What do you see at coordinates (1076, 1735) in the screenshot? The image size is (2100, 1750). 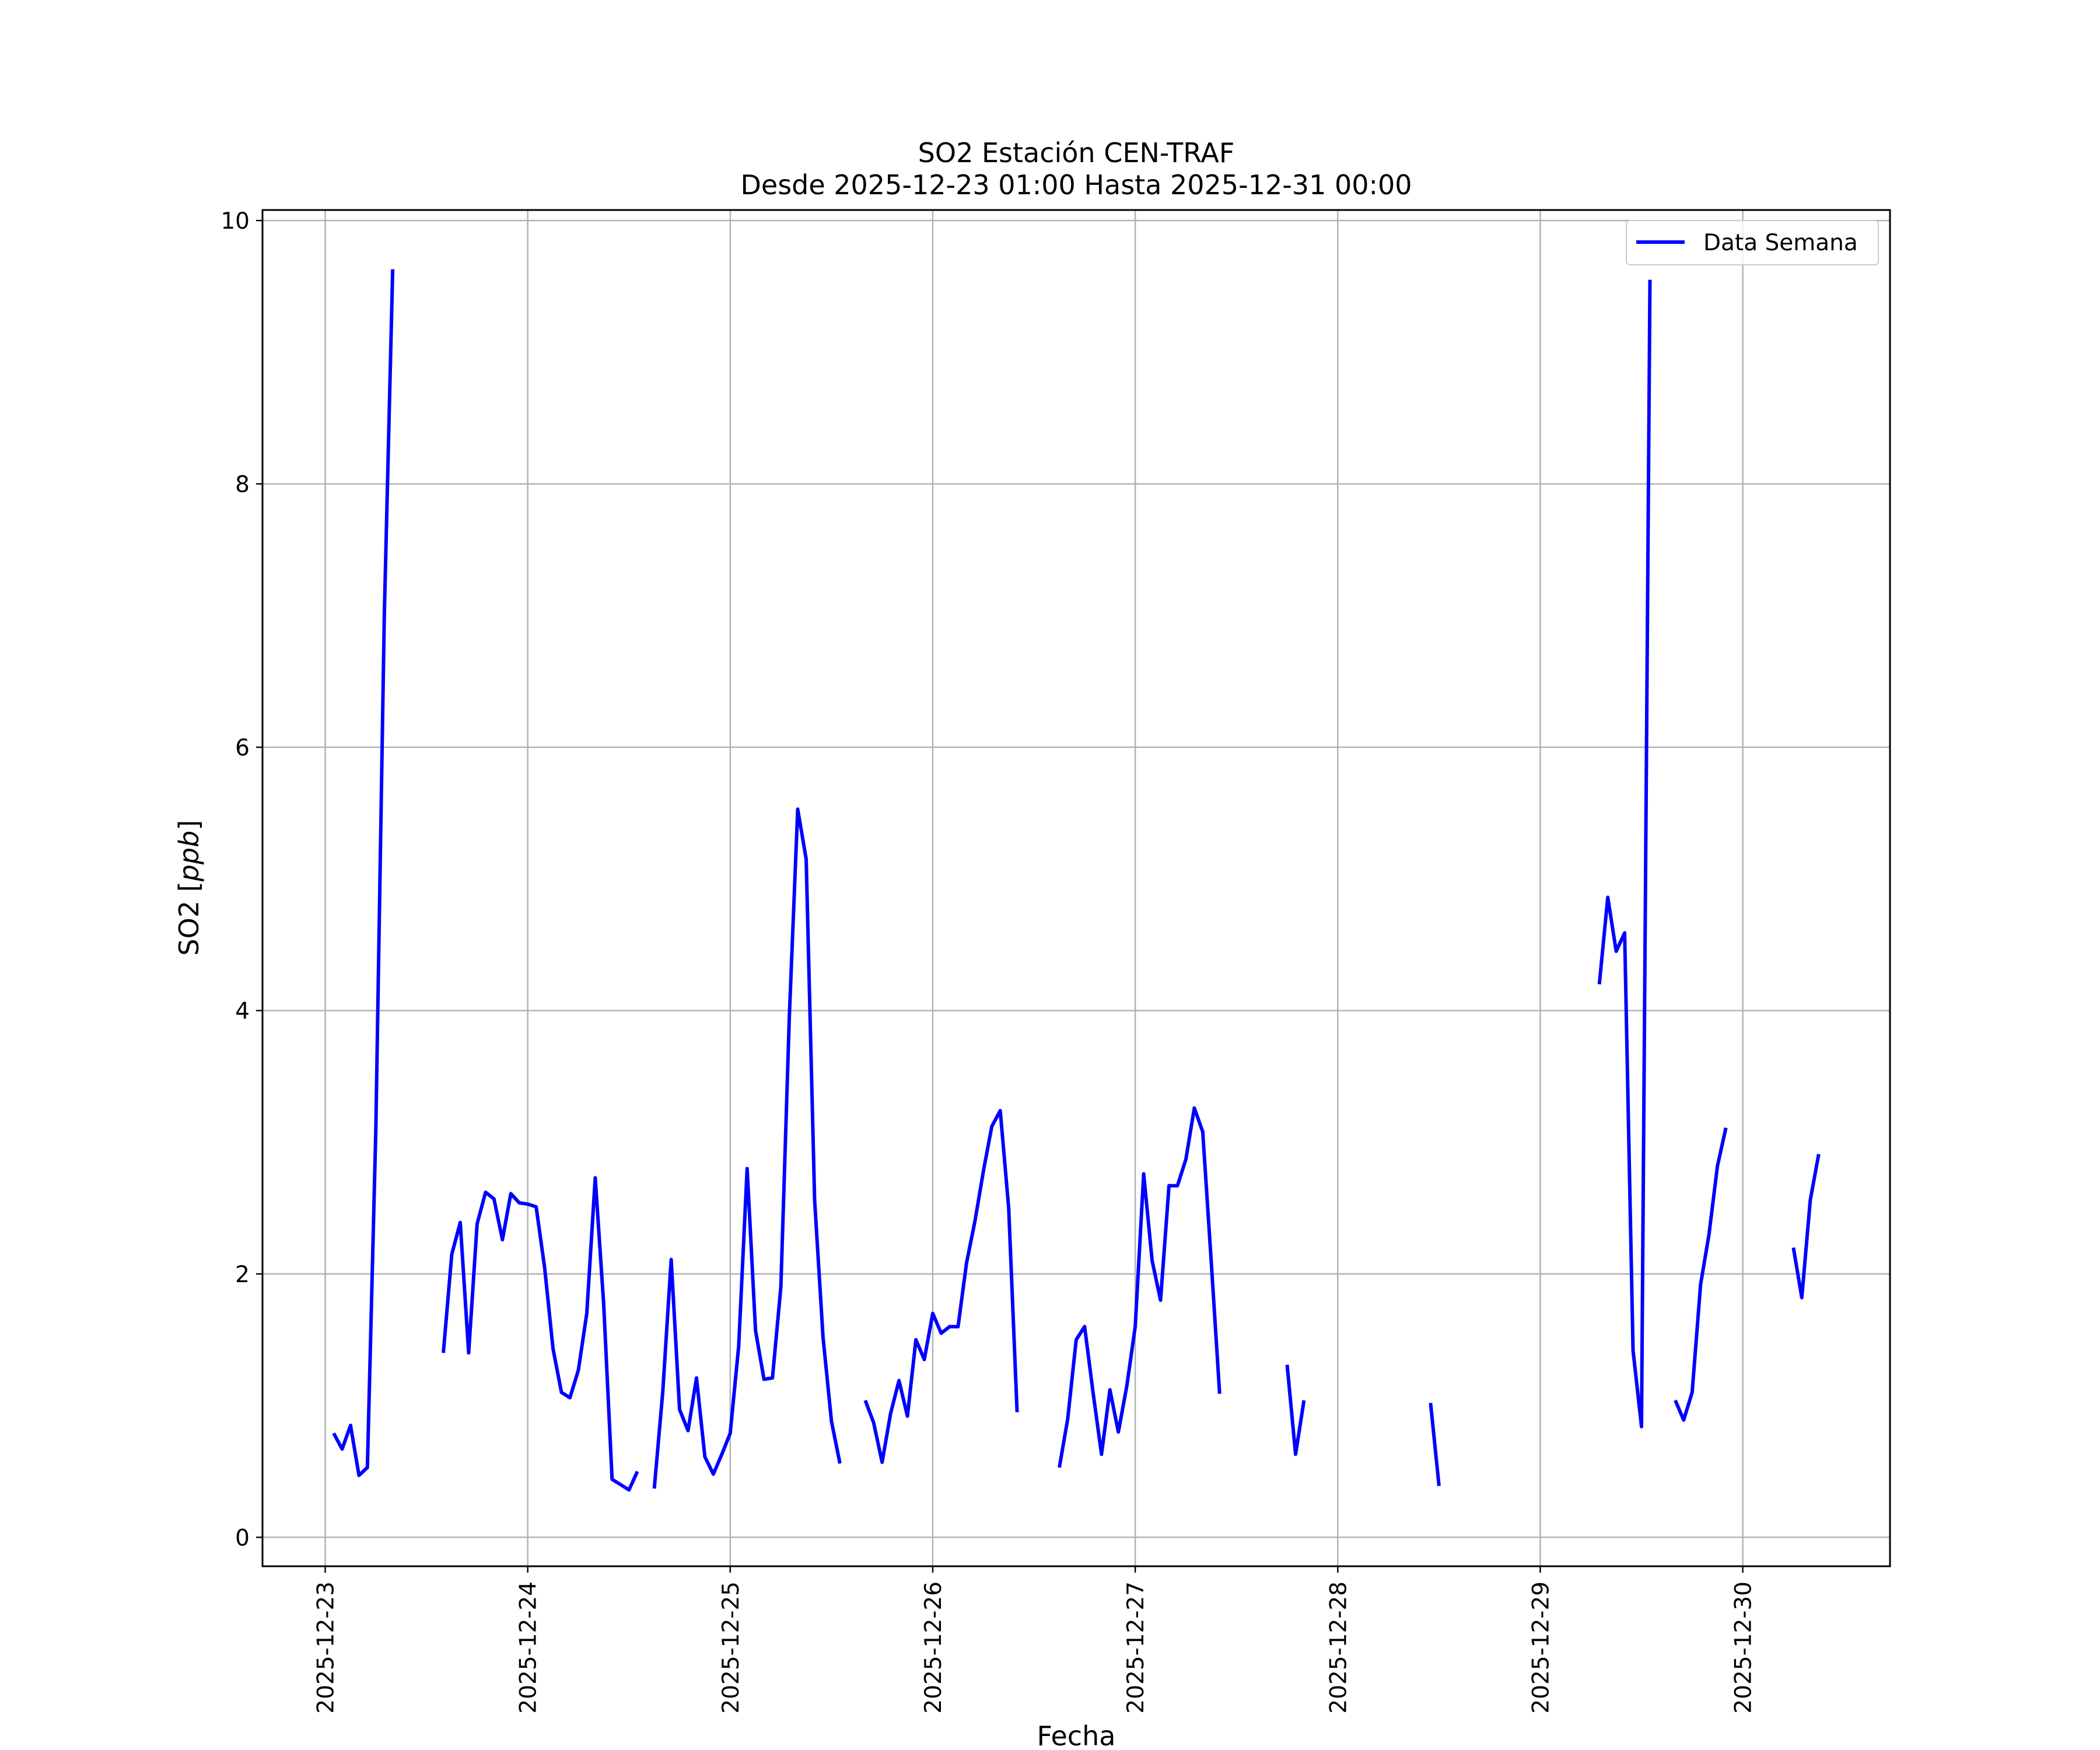 I see `x-axis-label: Fecha` at bounding box center [1076, 1735].